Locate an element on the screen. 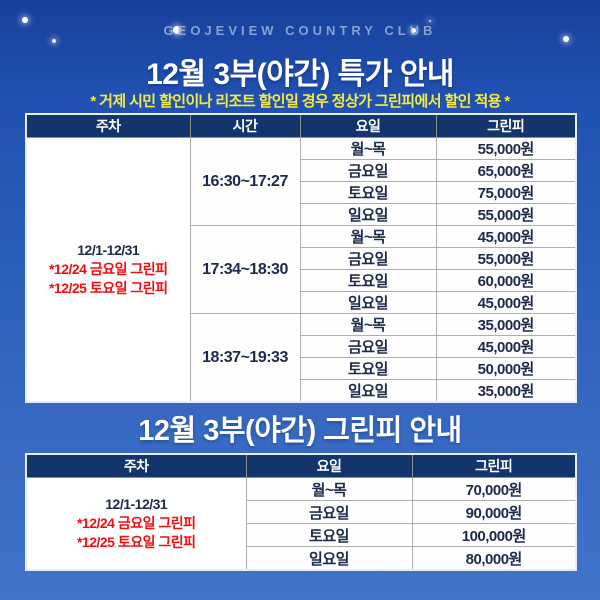  special-price-title: 12월 3부(야간) 특가 안내 is located at coordinates (300, 74).